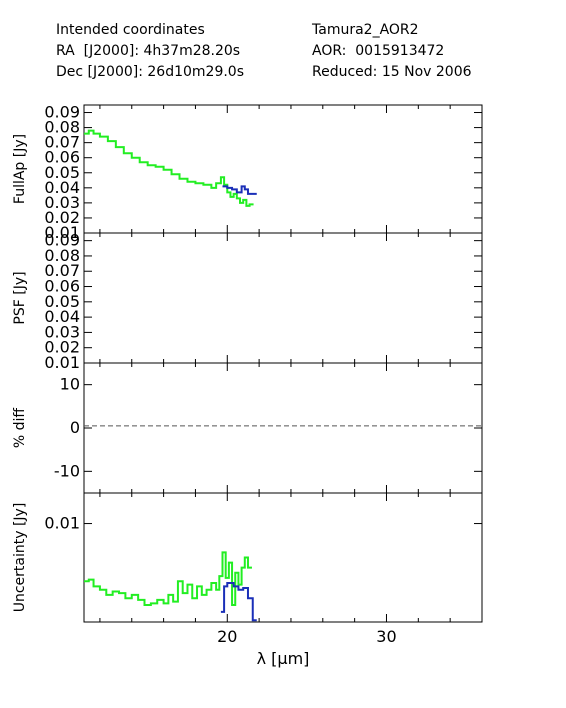  I want to click on panel-2-ytick-label: 0.05, so click(62, 301).